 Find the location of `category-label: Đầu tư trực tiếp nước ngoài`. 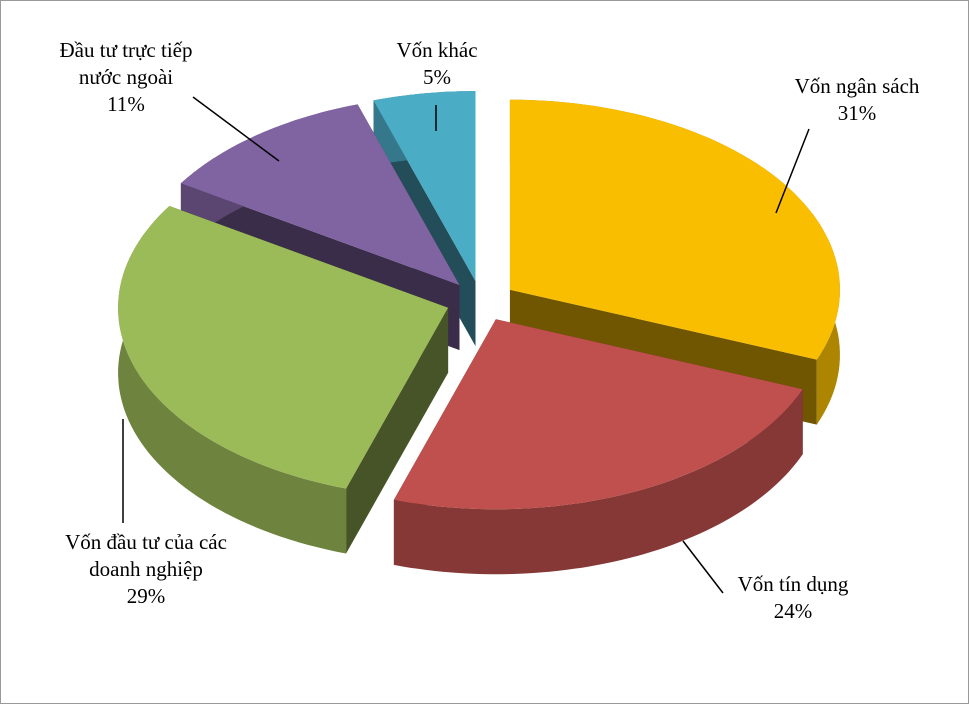

category-label: Đầu tư trực tiếp nước ngoài is located at coordinates (126, 63).